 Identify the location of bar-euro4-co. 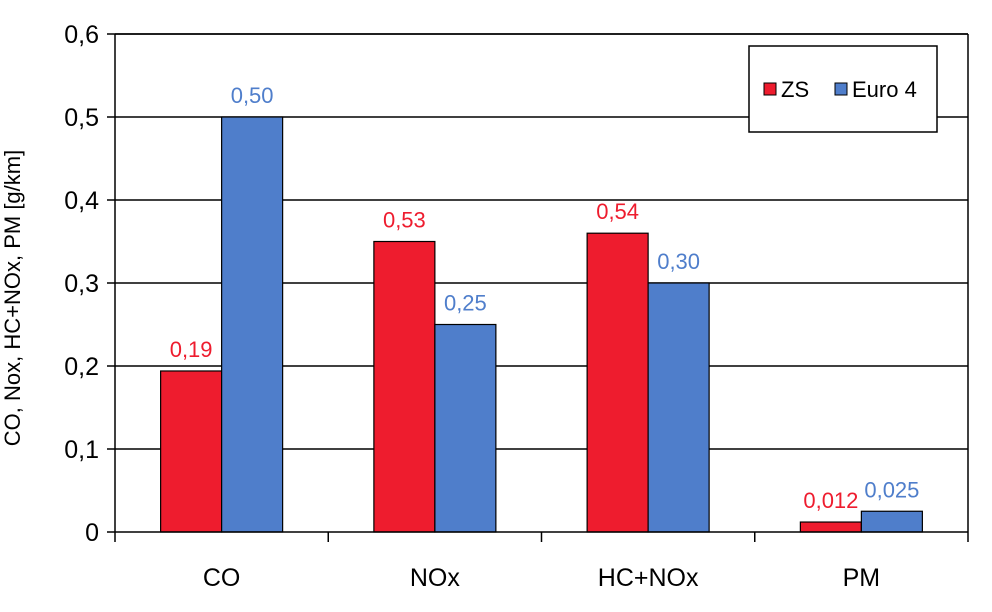
(252, 324).